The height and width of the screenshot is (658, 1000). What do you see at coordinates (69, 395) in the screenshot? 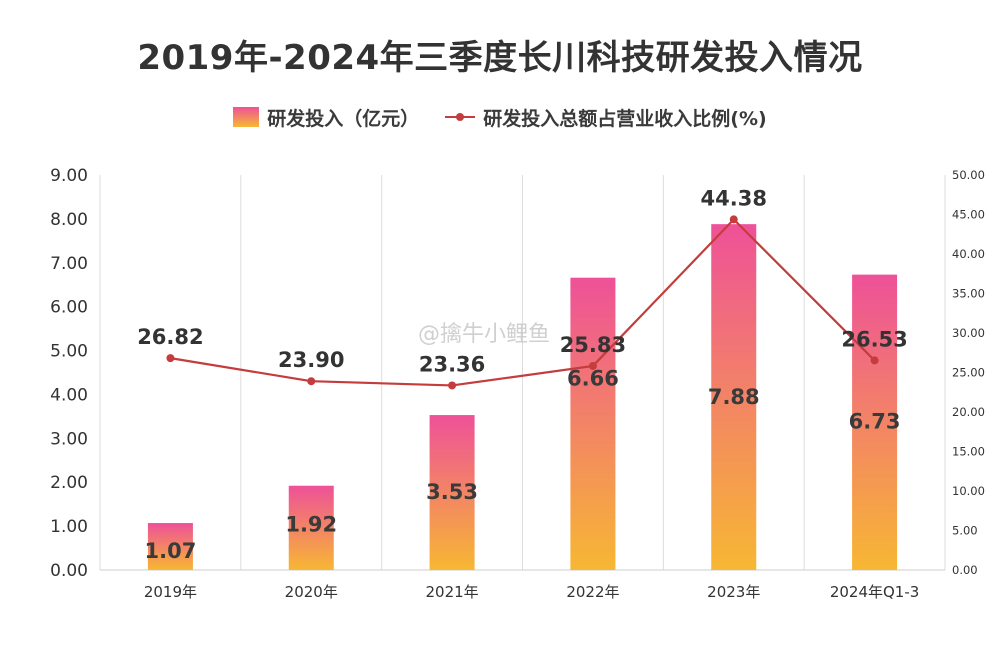
I see `y-left-tick-label: 4.00` at bounding box center [69, 395].